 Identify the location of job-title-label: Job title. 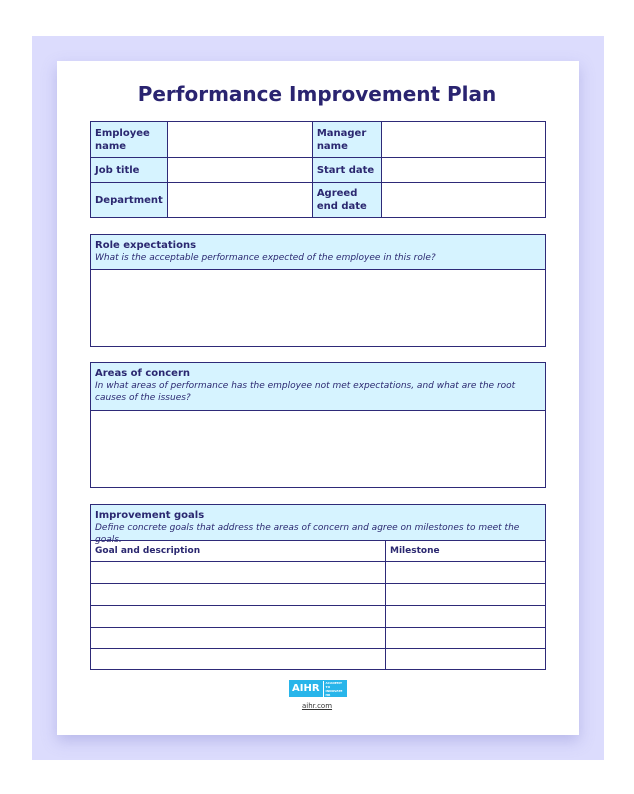
(129, 170).